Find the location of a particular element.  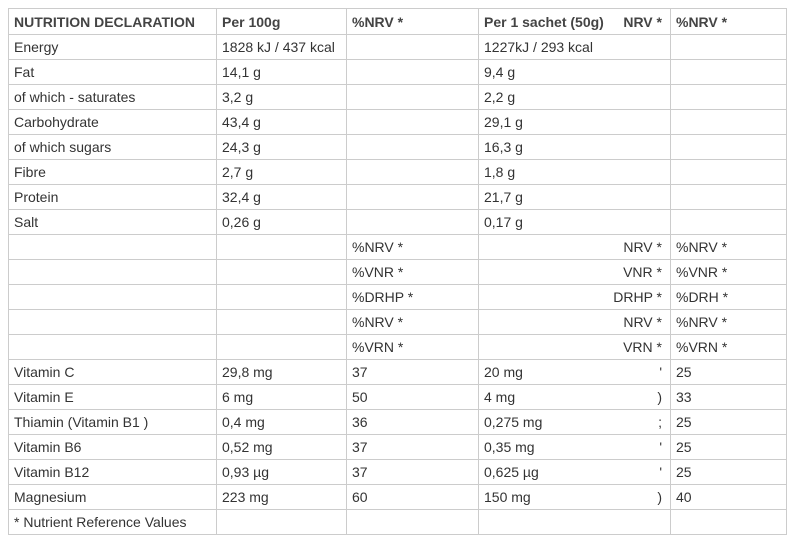

cell-text: 0,4 mg is located at coordinates (243, 422).